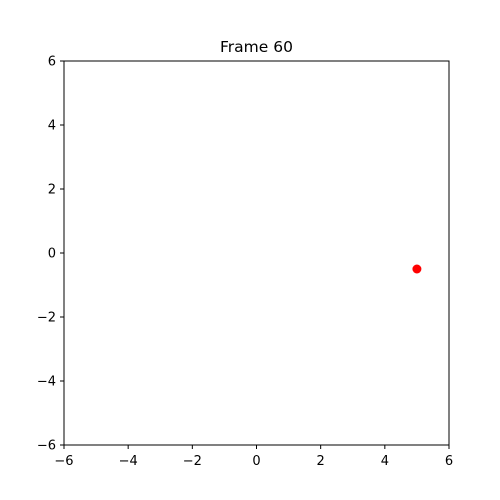 The image size is (500, 500). What do you see at coordinates (256, 461) in the screenshot?
I see `x-tick-label: 0` at bounding box center [256, 461].